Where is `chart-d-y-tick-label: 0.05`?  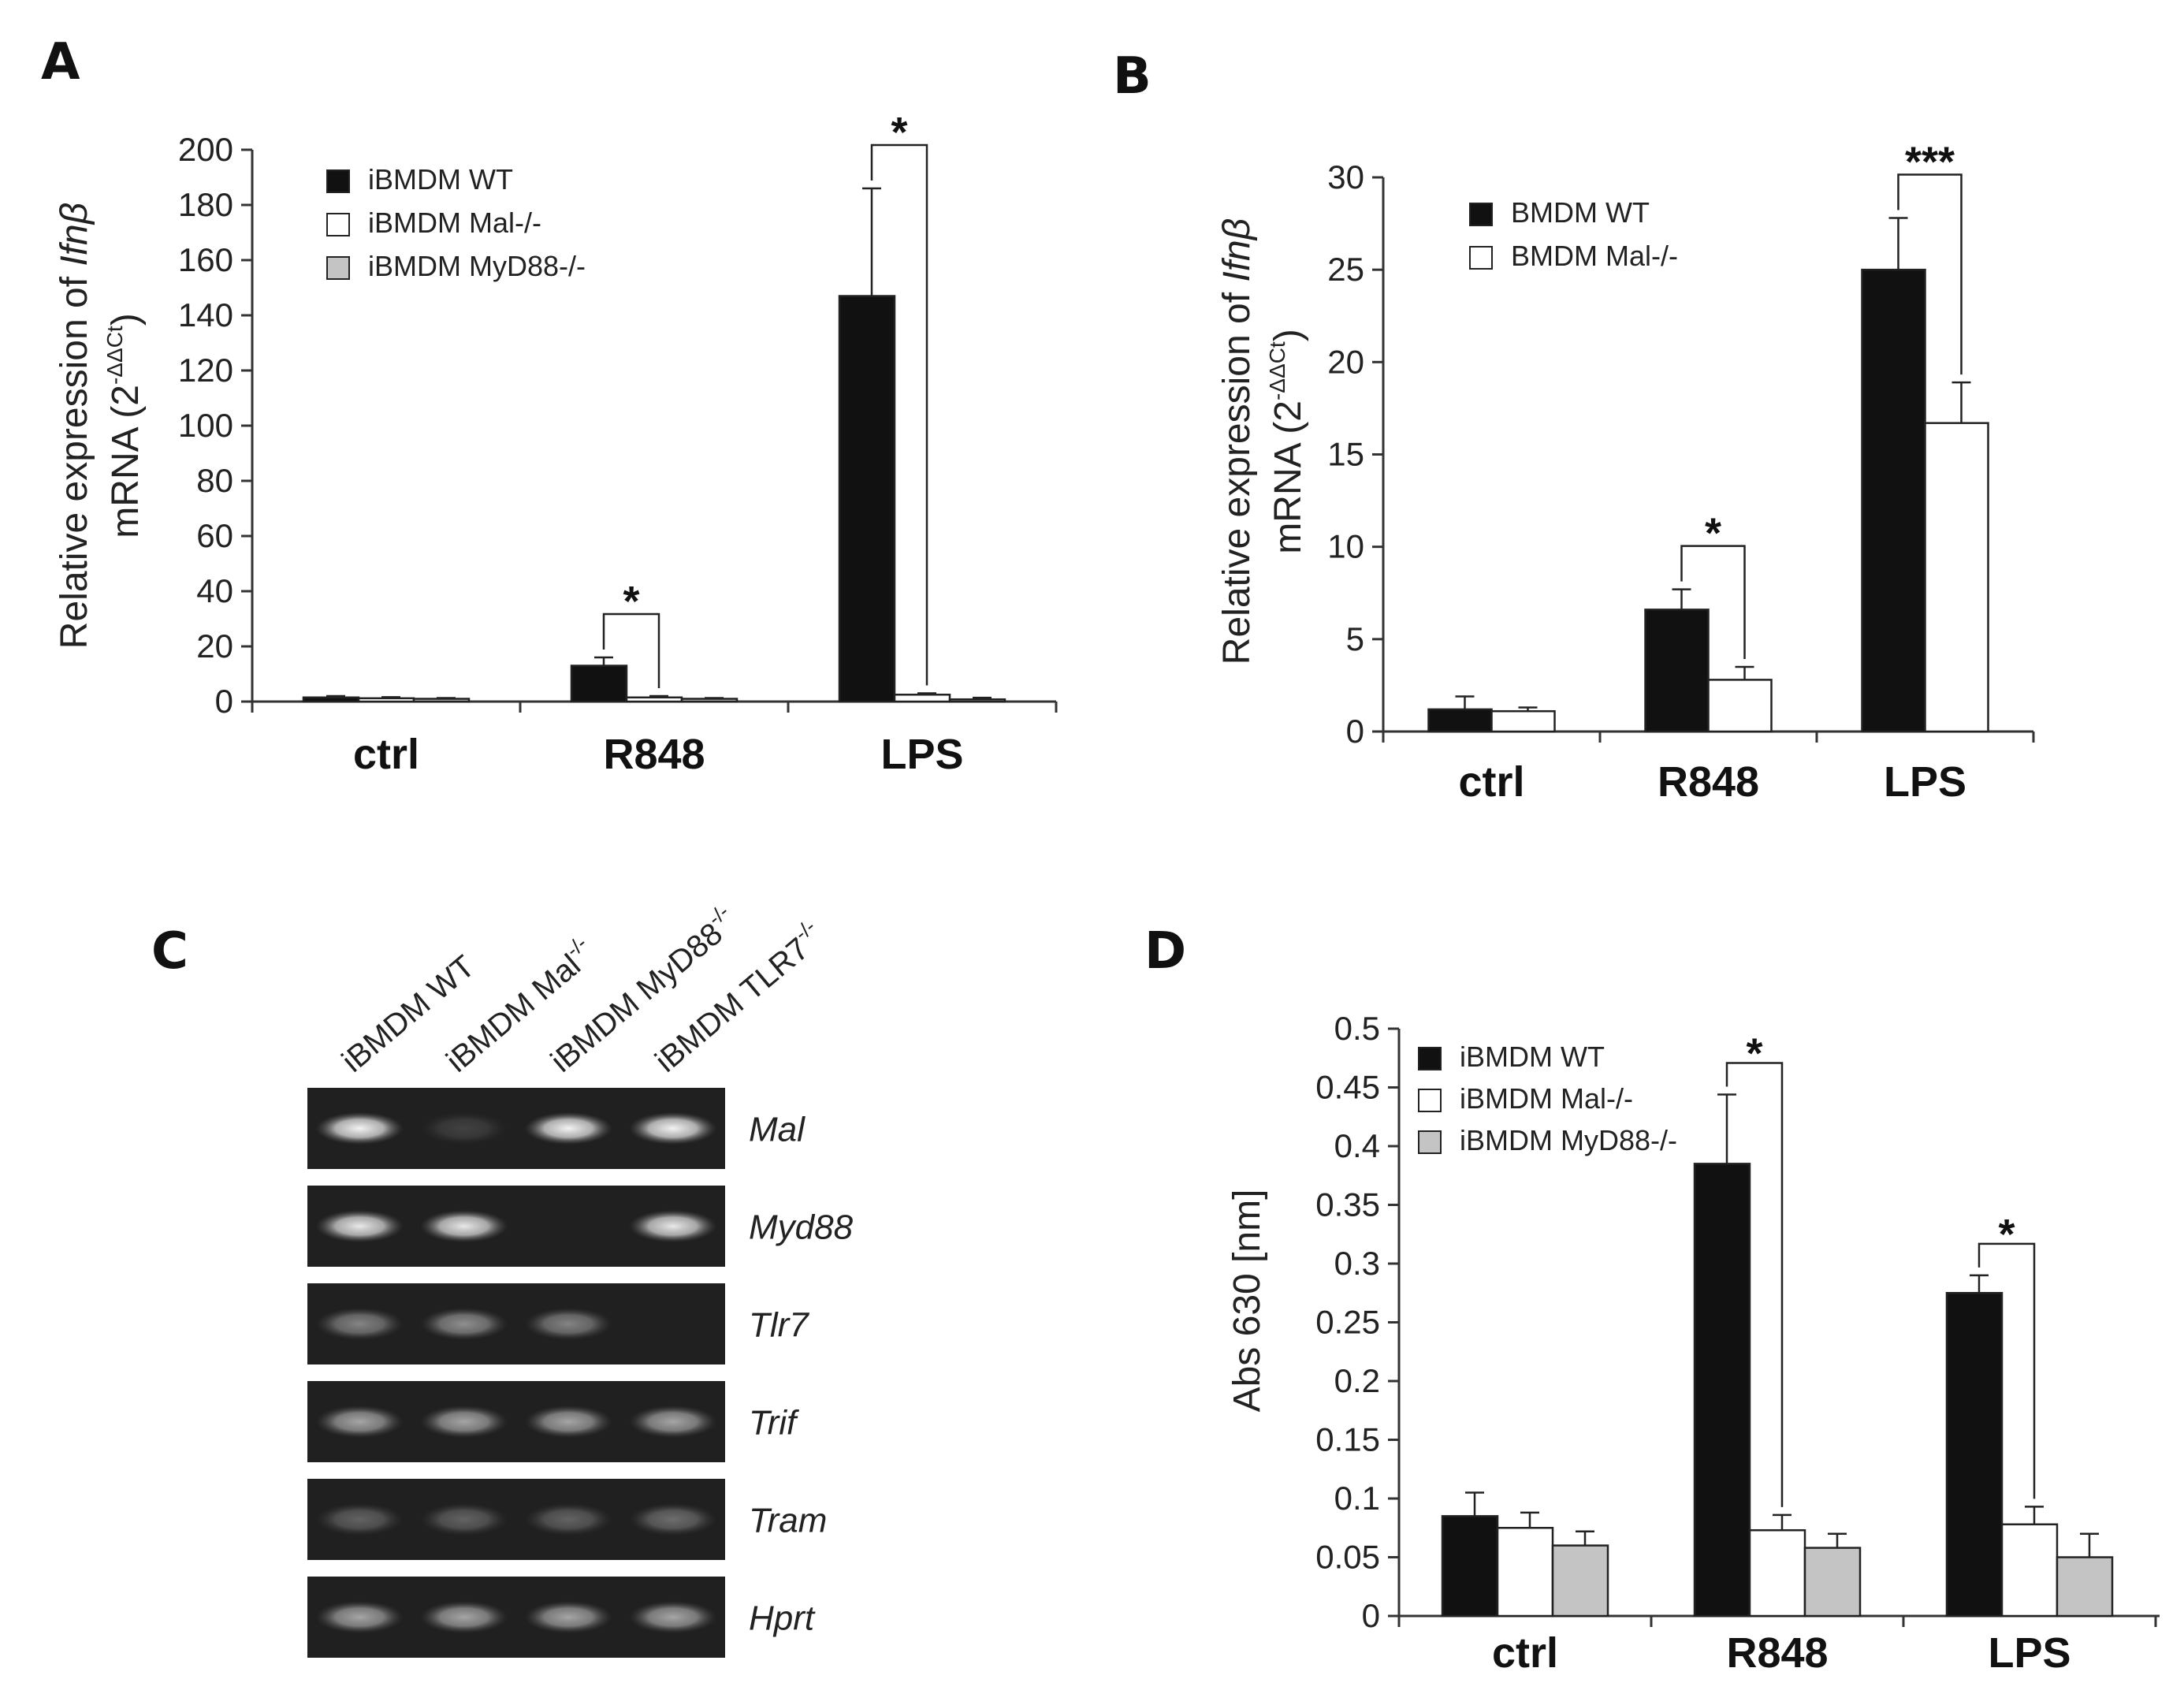
chart-d-y-tick-label: 0.05 is located at coordinates (1347, 1557).